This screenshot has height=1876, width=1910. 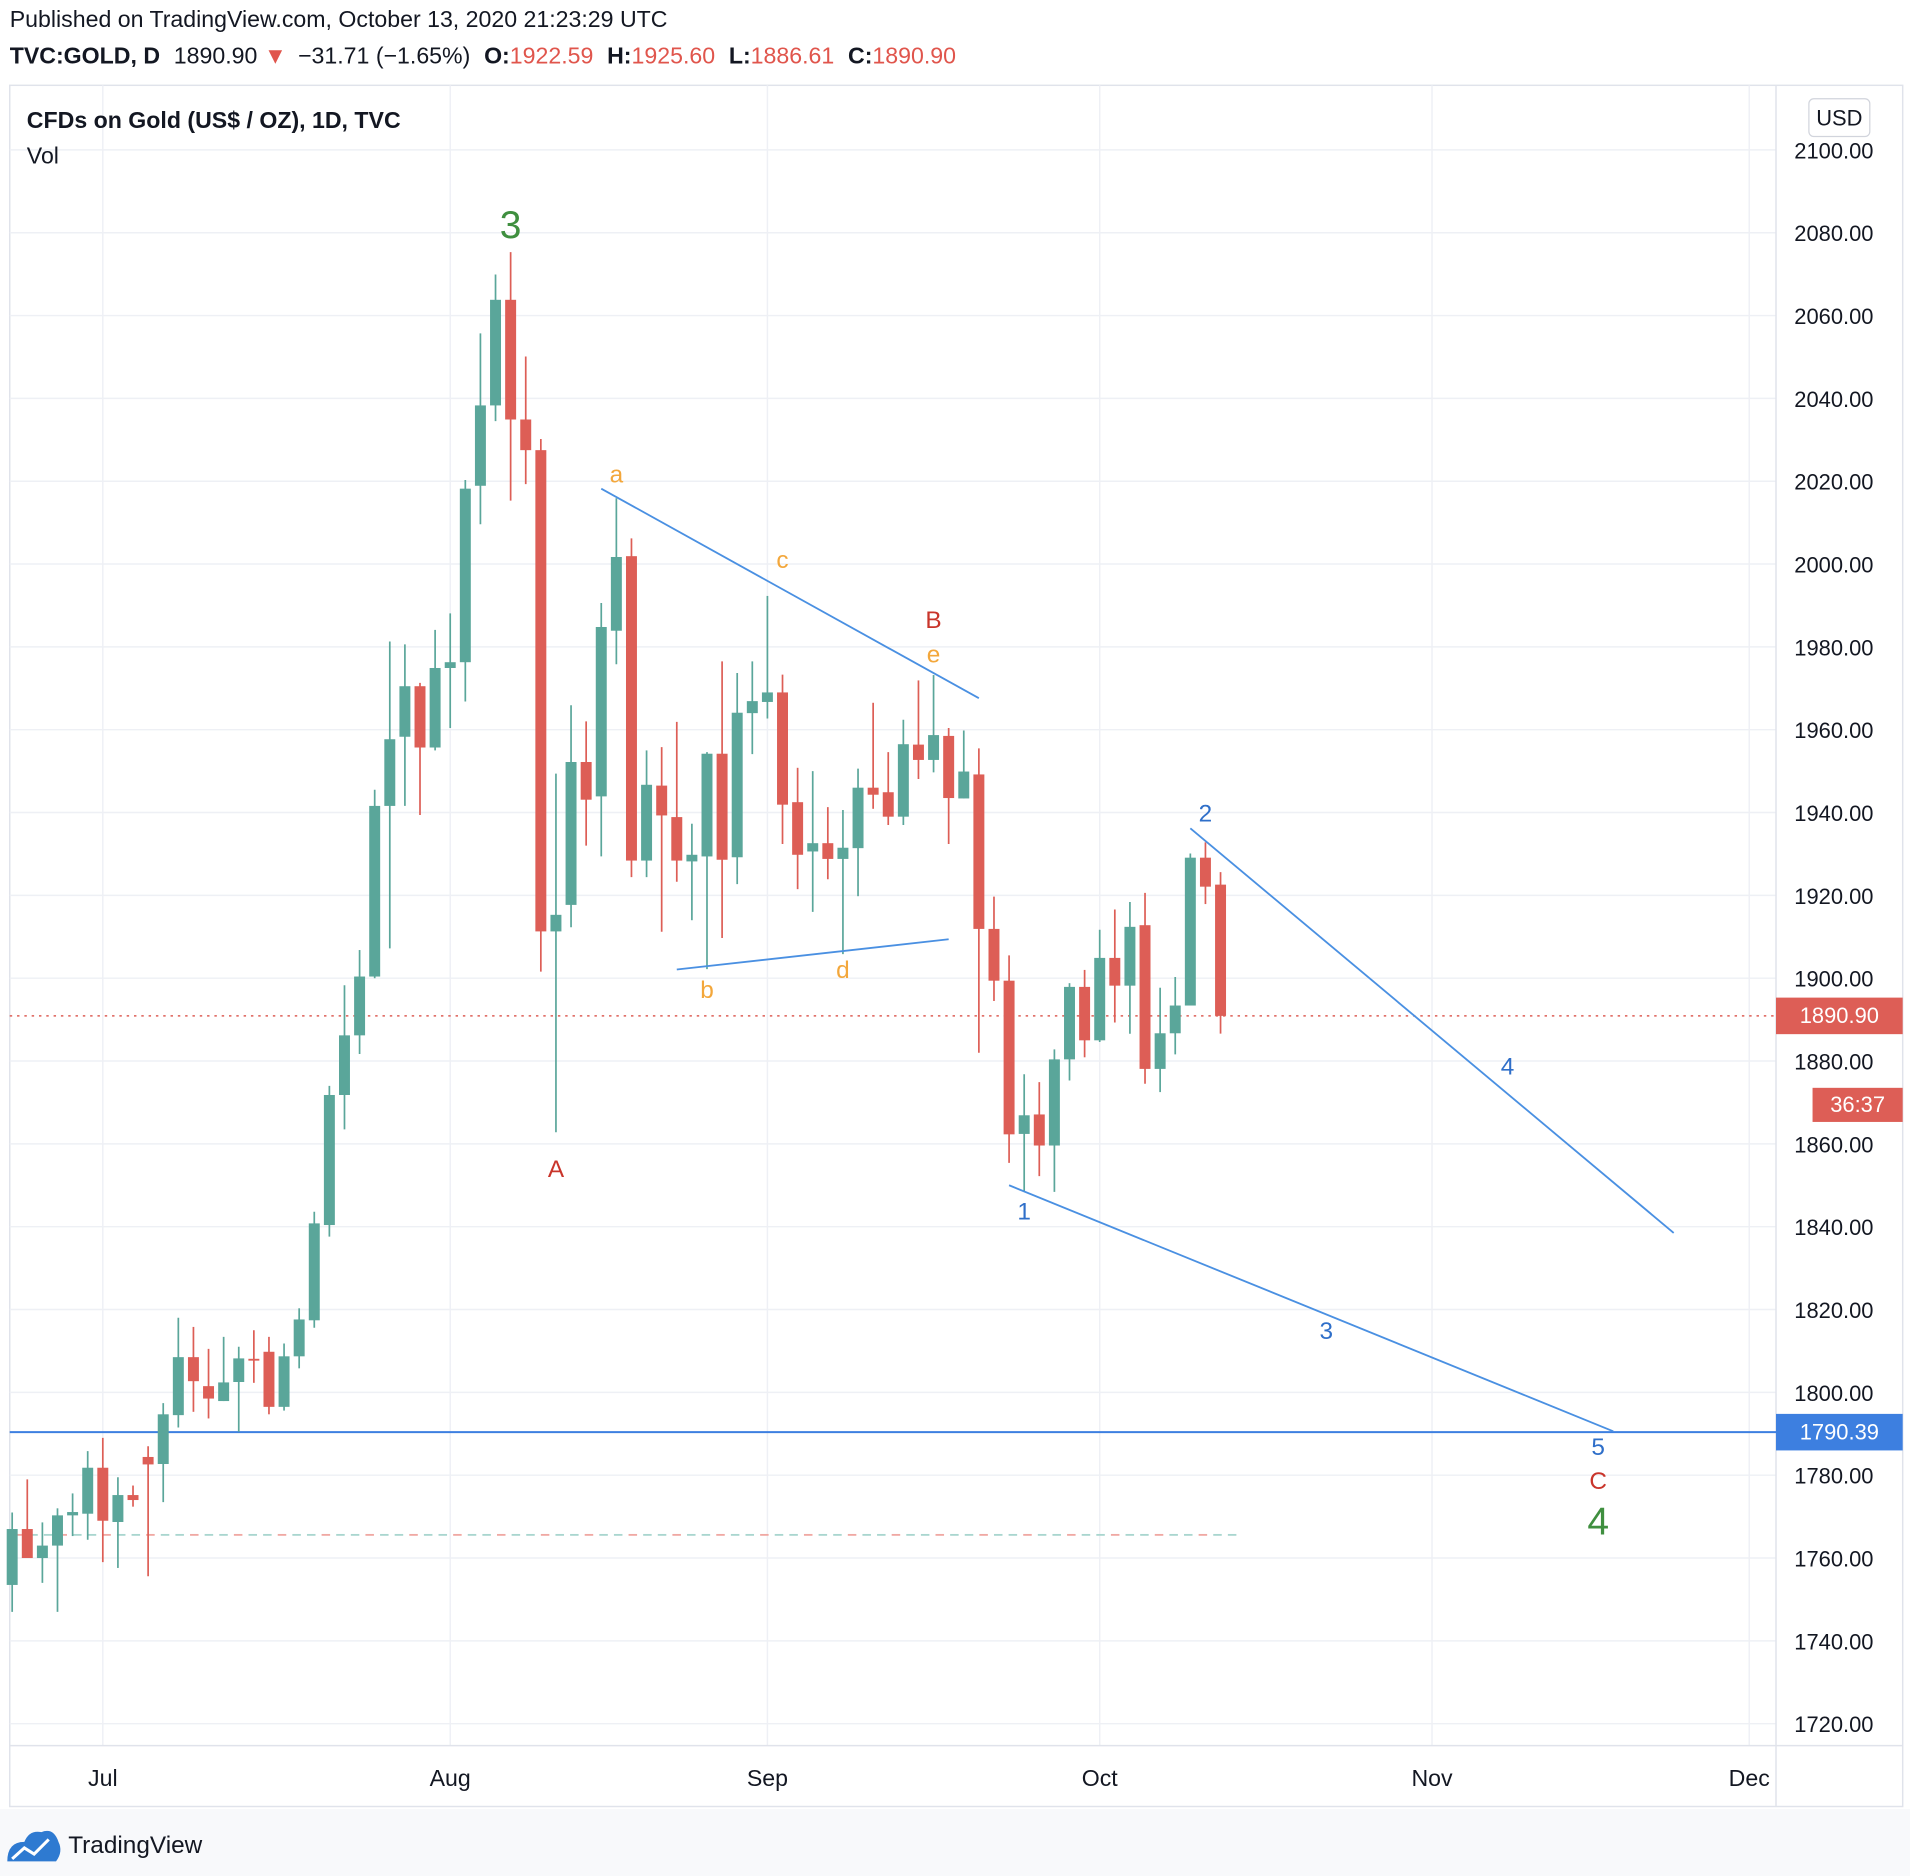 I want to click on wave-label: a, so click(x=617, y=474).